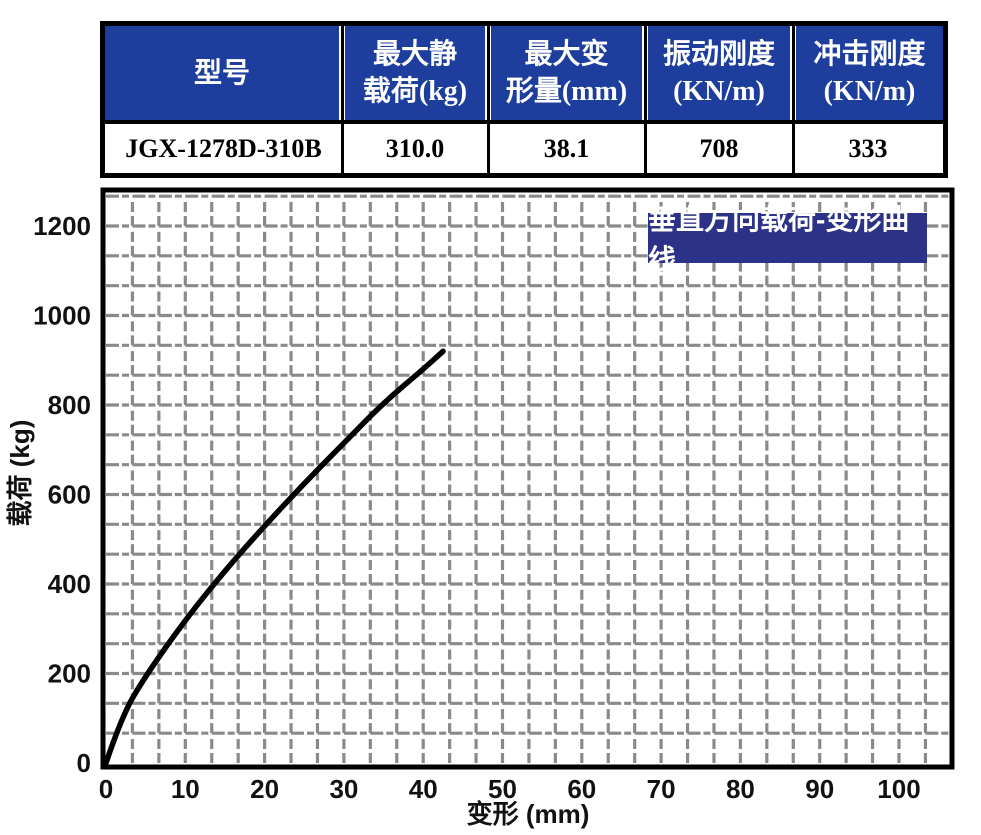 This screenshot has width=981, height=835. I want to click on x-tick-label: 20, so click(264, 789).